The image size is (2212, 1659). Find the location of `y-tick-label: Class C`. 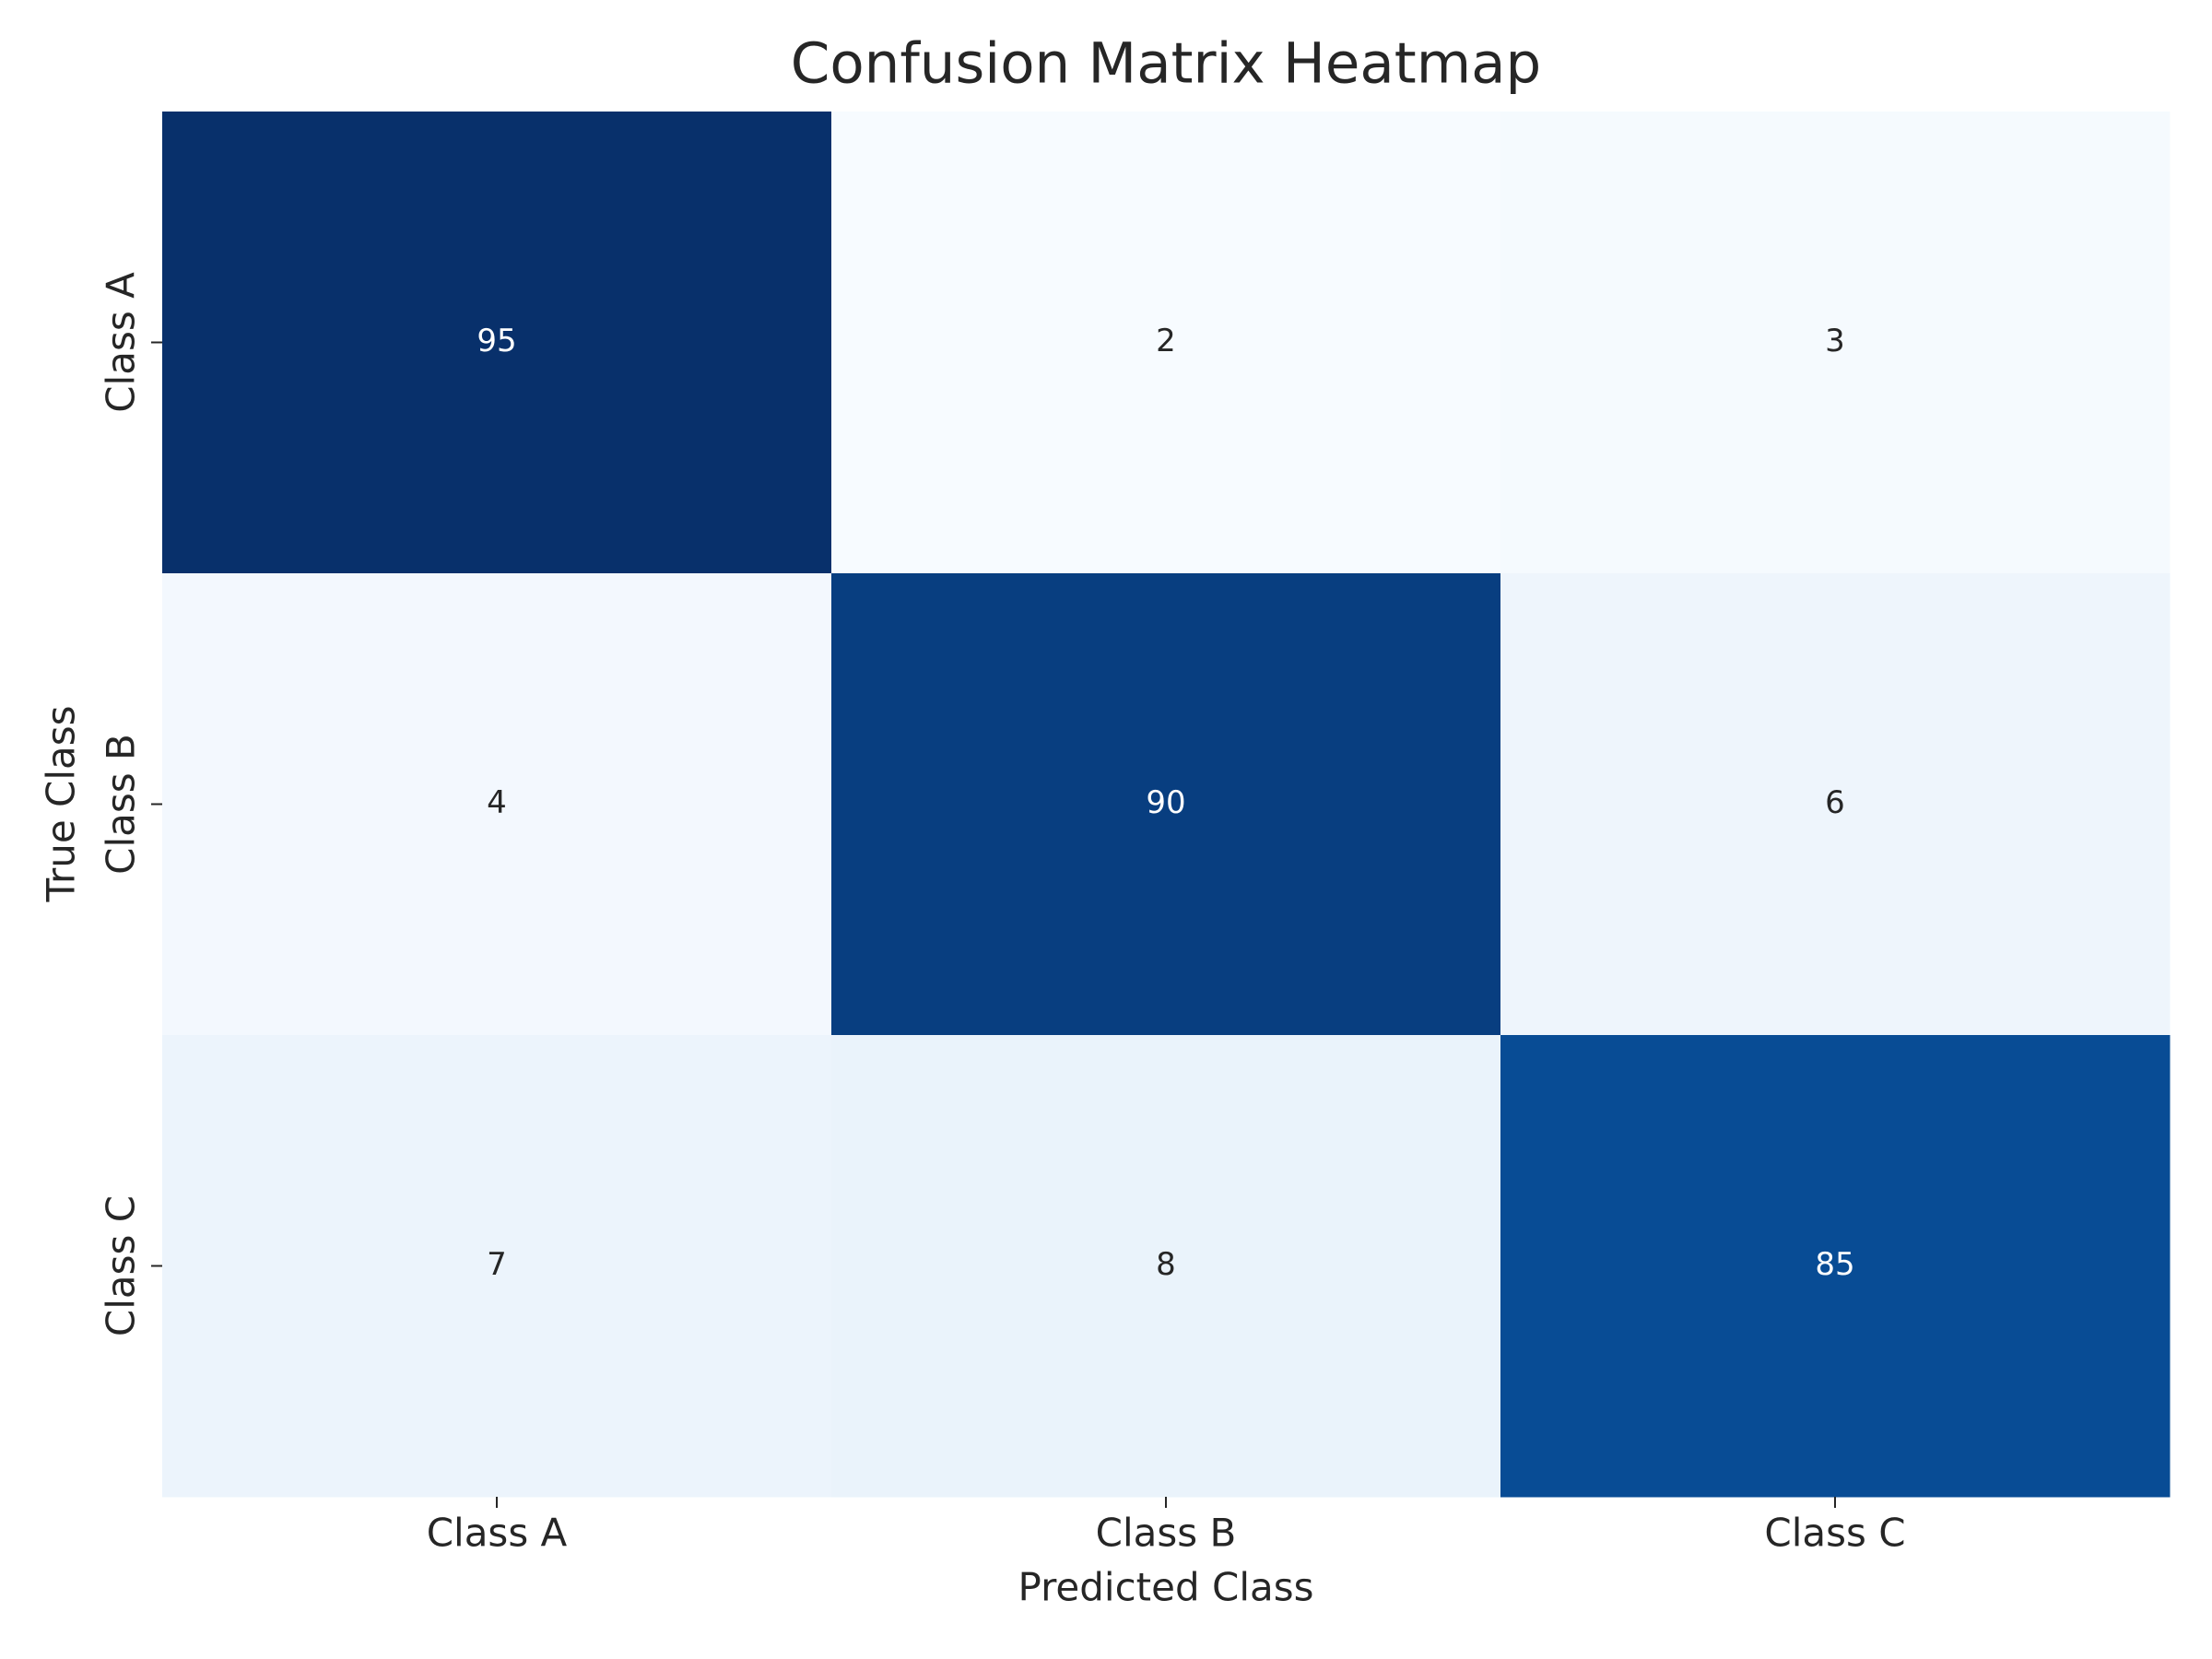

y-tick-label: Class C is located at coordinates (121, 1265).